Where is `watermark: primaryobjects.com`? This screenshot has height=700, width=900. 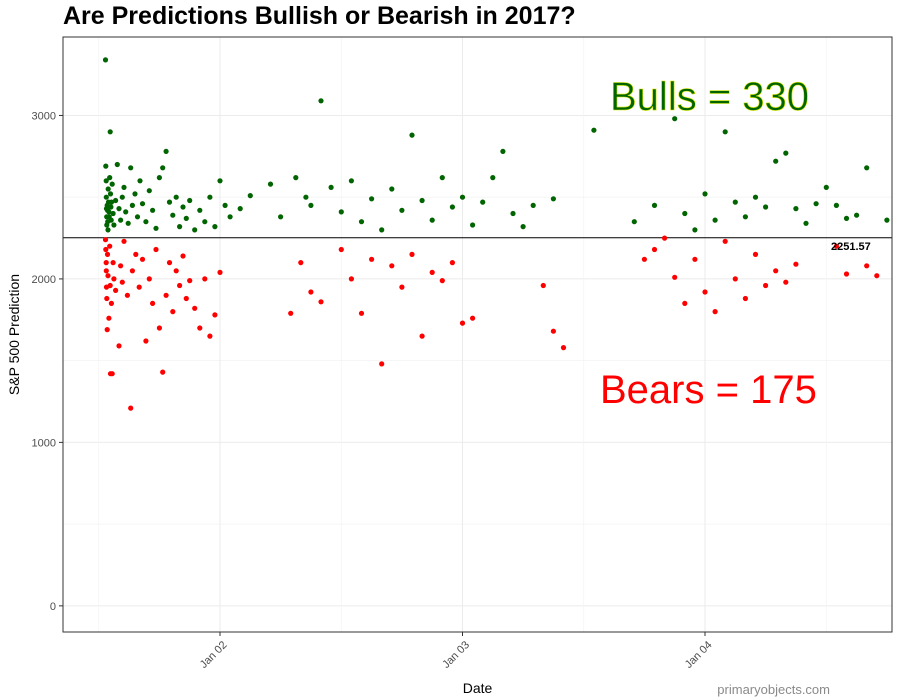
watermark: primaryobjects.com is located at coordinates (773, 689).